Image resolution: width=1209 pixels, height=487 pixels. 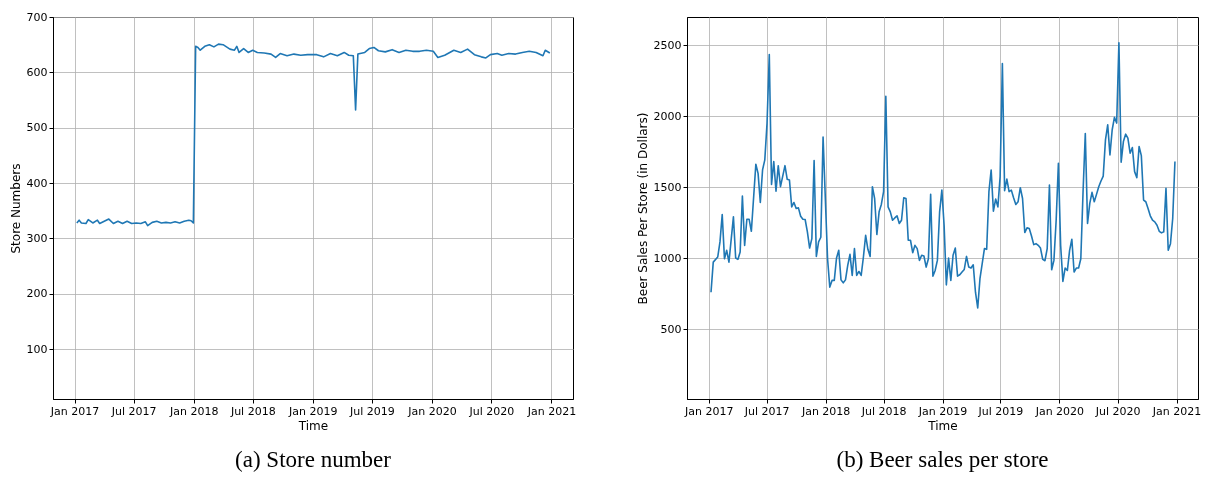 What do you see at coordinates (313, 459) in the screenshot?
I see `text: (a) Store number` at bounding box center [313, 459].